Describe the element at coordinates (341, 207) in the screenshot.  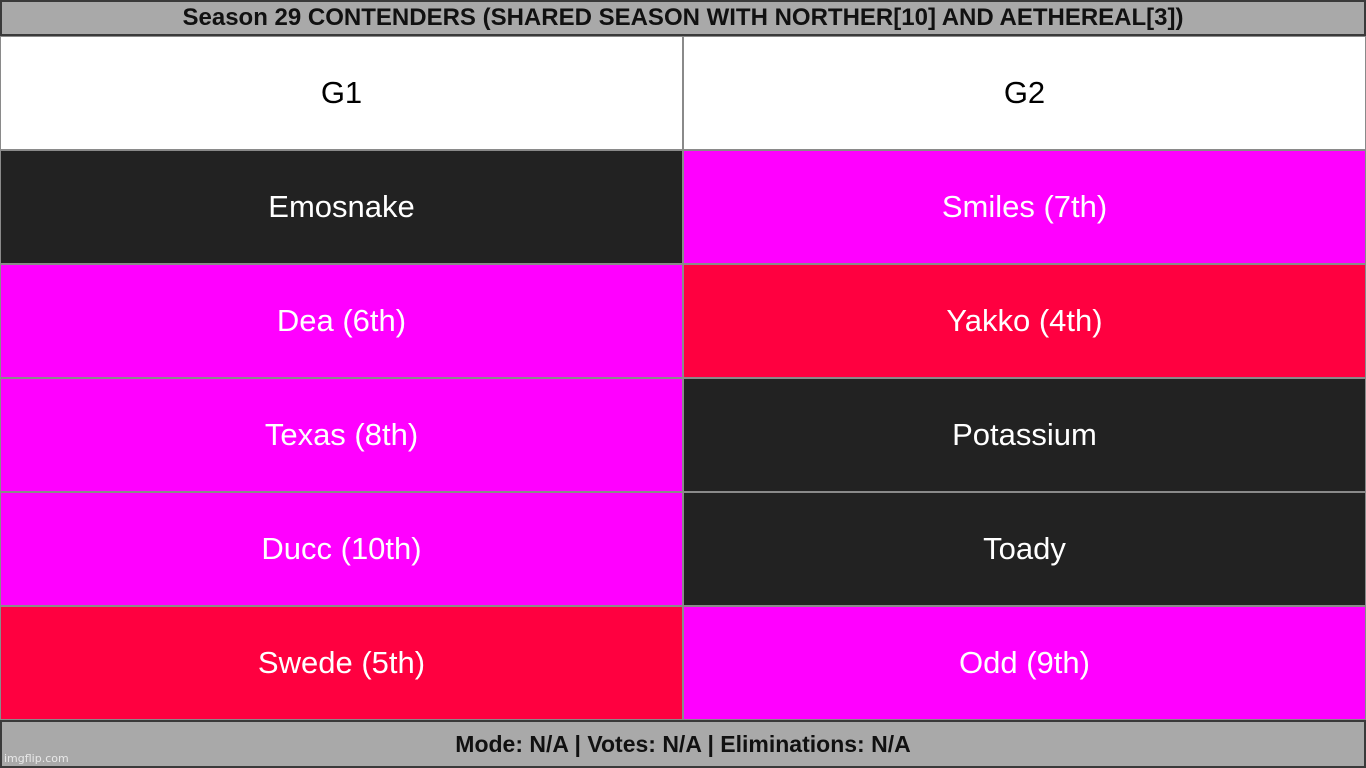
I see `contender-cell: Emosnake` at that location.